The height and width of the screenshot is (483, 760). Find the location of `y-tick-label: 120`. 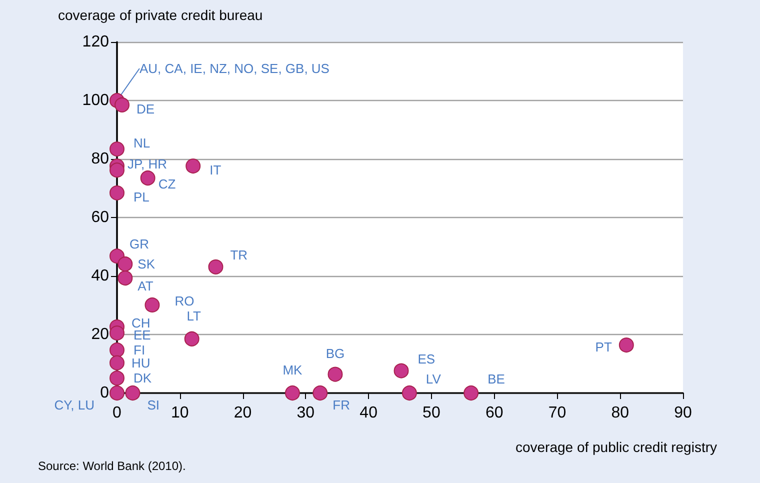

y-tick-label: 120 is located at coordinates (96, 42).